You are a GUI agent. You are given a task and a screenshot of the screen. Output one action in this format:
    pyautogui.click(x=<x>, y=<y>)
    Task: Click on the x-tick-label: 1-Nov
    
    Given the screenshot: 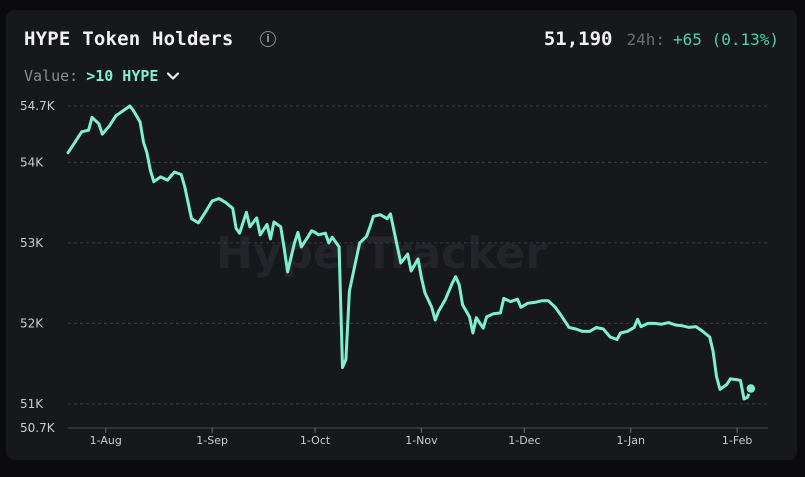 What is the action you would take?
    pyautogui.click(x=421, y=440)
    